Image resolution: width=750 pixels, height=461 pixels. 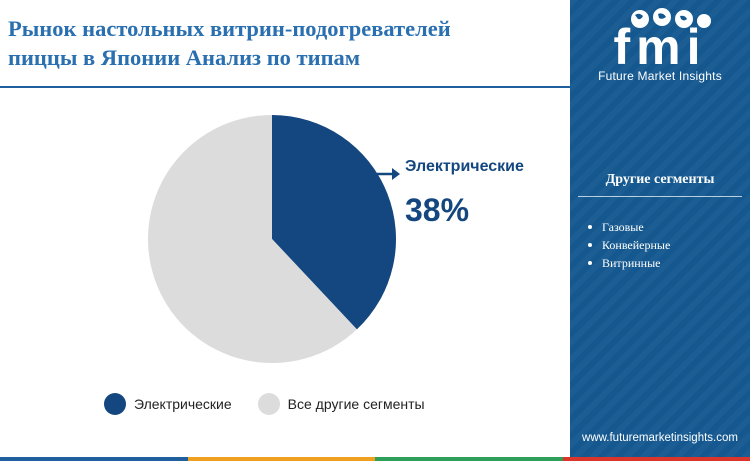 I want to click on legend-item-other: Все другие сегменты, so click(x=341, y=404).